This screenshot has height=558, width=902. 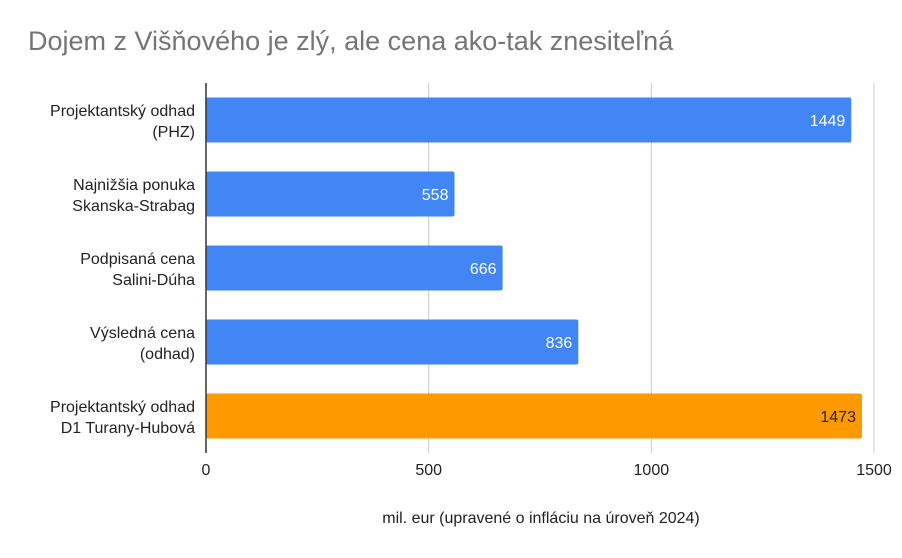 I want to click on x-tick-label: 1500, so click(x=874, y=470).